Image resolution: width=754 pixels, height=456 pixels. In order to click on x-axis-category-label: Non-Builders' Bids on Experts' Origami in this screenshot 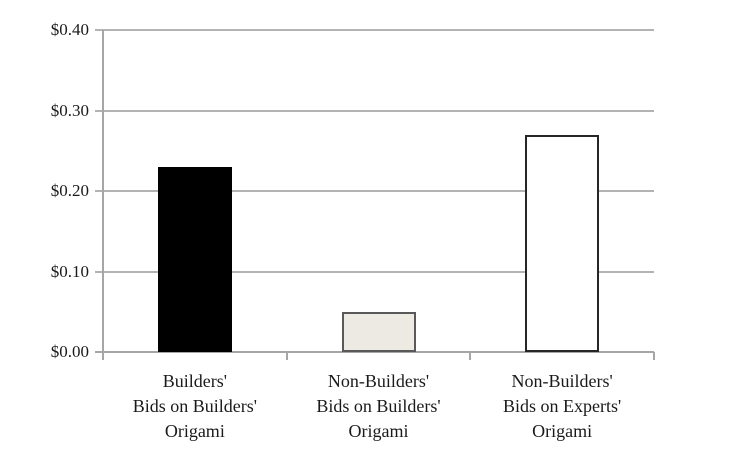, I will do `click(562, 406)`.